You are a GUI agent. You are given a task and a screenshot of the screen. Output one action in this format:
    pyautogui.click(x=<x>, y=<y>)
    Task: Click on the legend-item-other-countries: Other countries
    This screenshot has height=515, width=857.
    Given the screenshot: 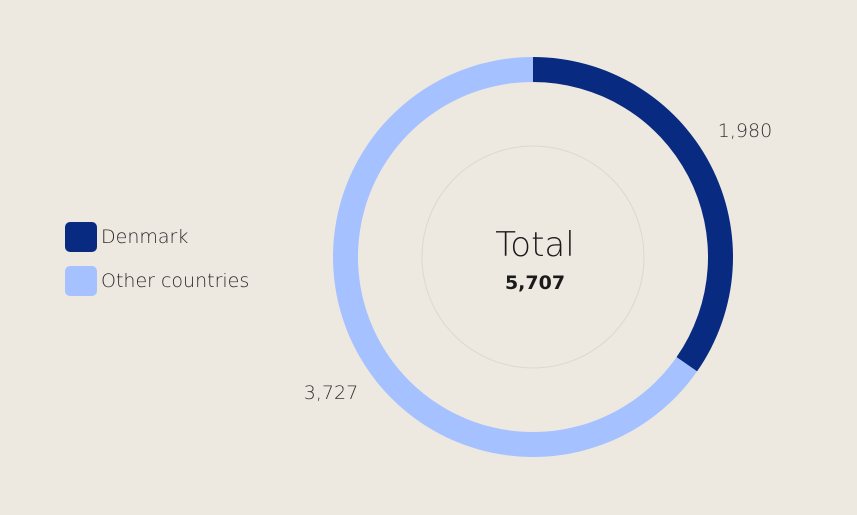 What is the action you would take?
    pyautogui.click(x=157, y=281)
    